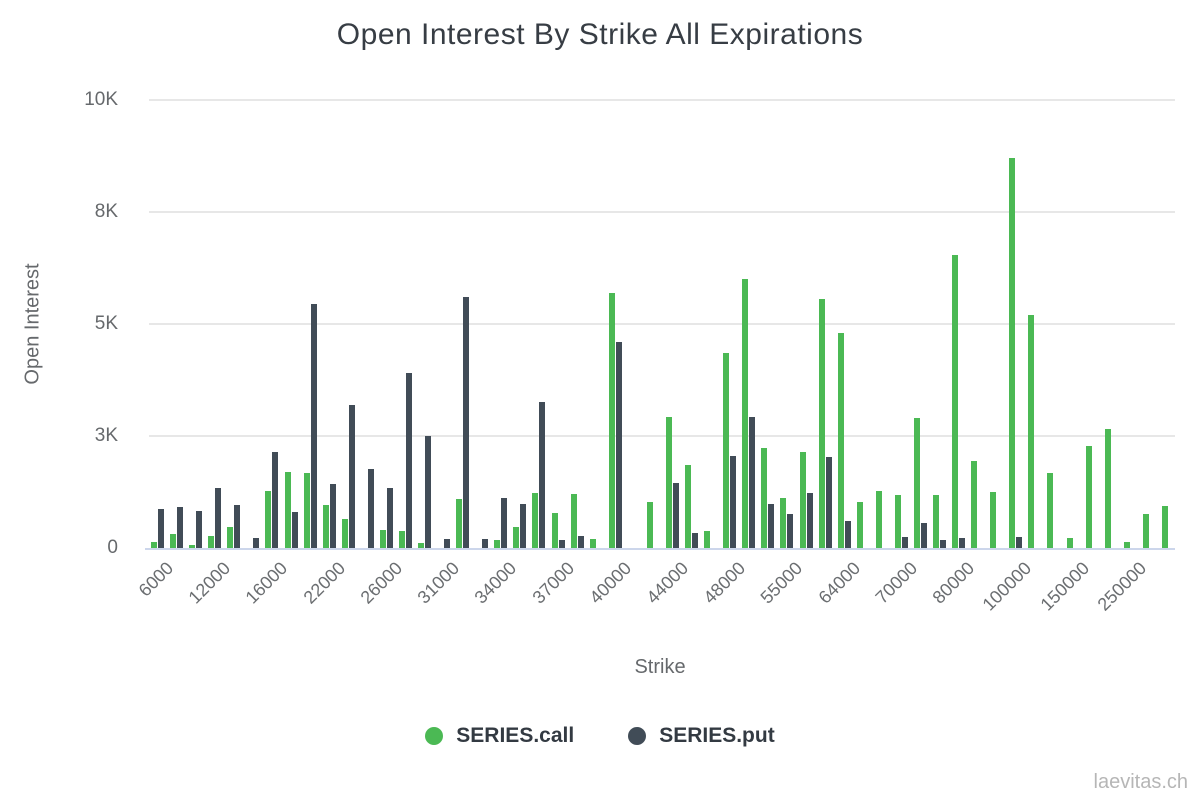 Image resolution: width=1200 pixels, height=800 pixels. Describe the element at coordinates (600, 34) in the screenshot. I see `chart-title: Open Interest By Strike All Expirations` at that location.